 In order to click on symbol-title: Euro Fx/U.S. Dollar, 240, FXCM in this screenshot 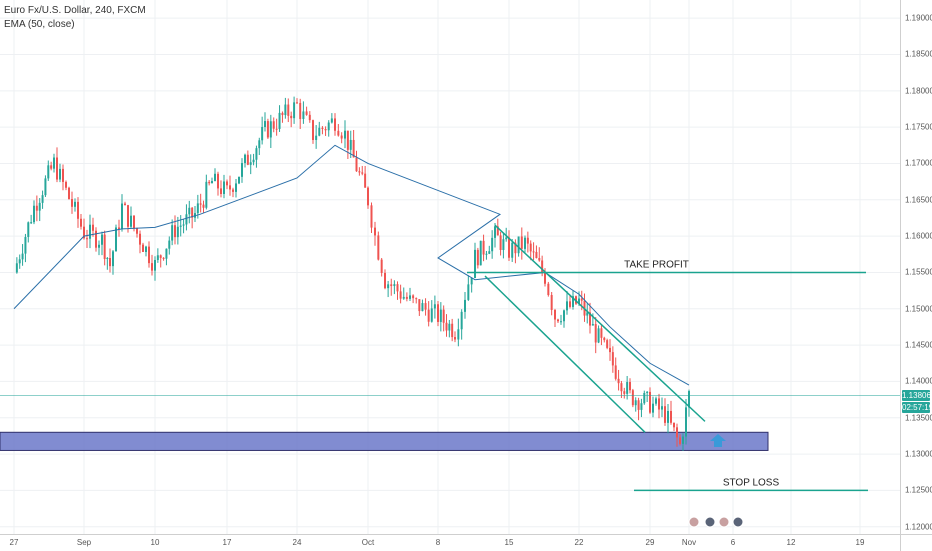, I will do `click(75, 10)`.